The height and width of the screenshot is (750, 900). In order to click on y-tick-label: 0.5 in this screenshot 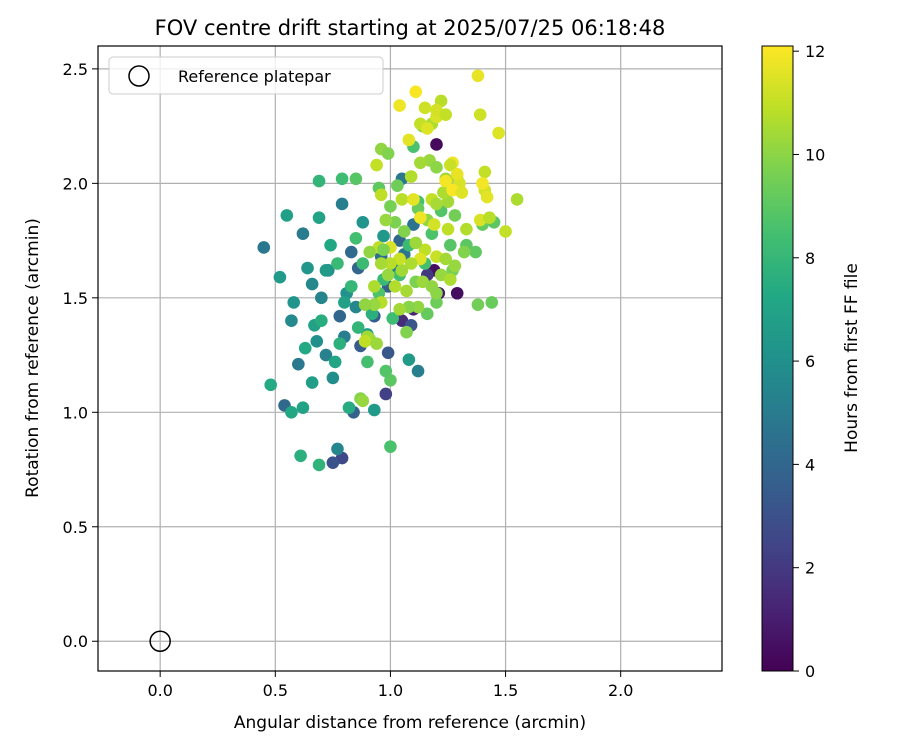, I will do `click(75, 527)`.